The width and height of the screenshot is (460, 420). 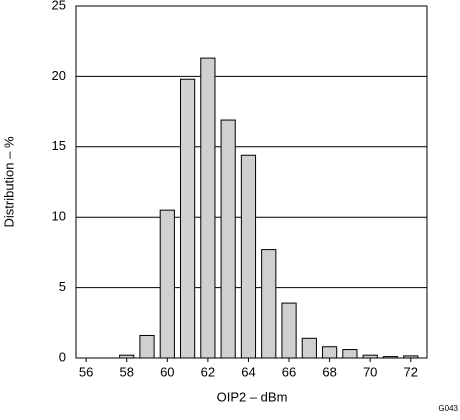 What do you see at coordinates (167, 371) in the screenshot?
I see `x-tick-label: 60` at bounding box center [167, 371].